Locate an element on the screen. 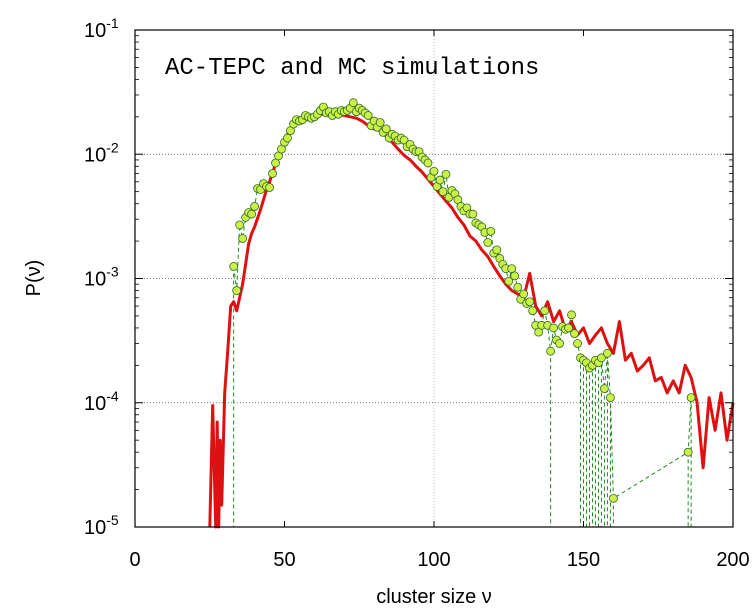 This screenshot has width=755, height=610. y-tick-label: 10⁻⁴ is located at coordinates (101, 401).